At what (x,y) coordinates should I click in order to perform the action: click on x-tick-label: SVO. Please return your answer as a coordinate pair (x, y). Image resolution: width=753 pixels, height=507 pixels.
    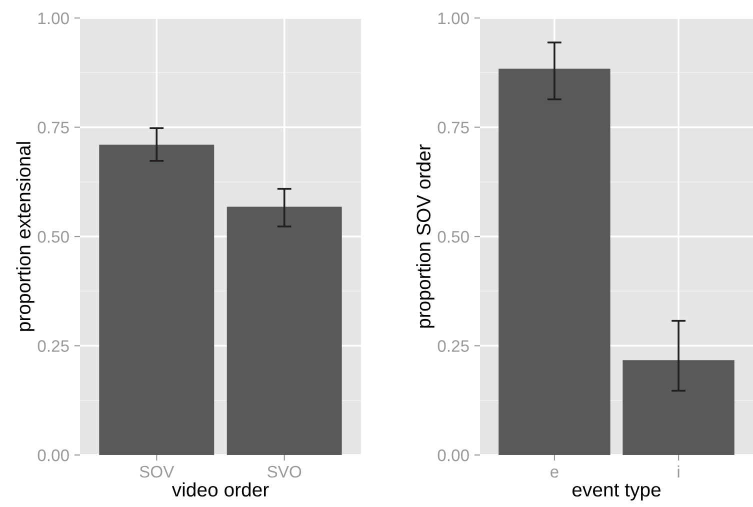
    Looking at the image, I should click on (285, 472).